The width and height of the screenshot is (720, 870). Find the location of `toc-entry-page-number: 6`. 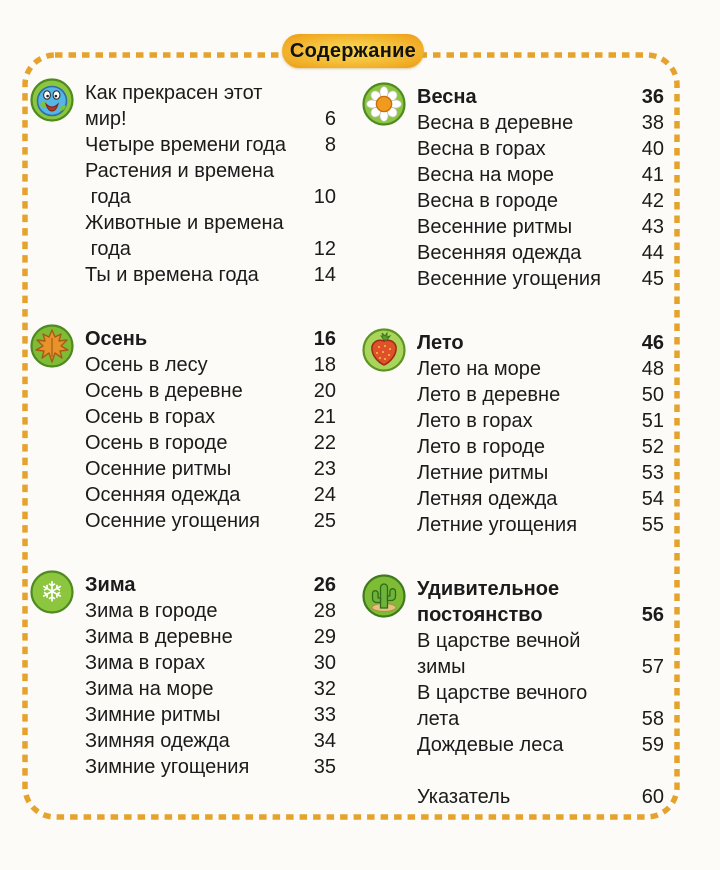

toc-entry-page-number: 6 is located at coordinates (330, 119).